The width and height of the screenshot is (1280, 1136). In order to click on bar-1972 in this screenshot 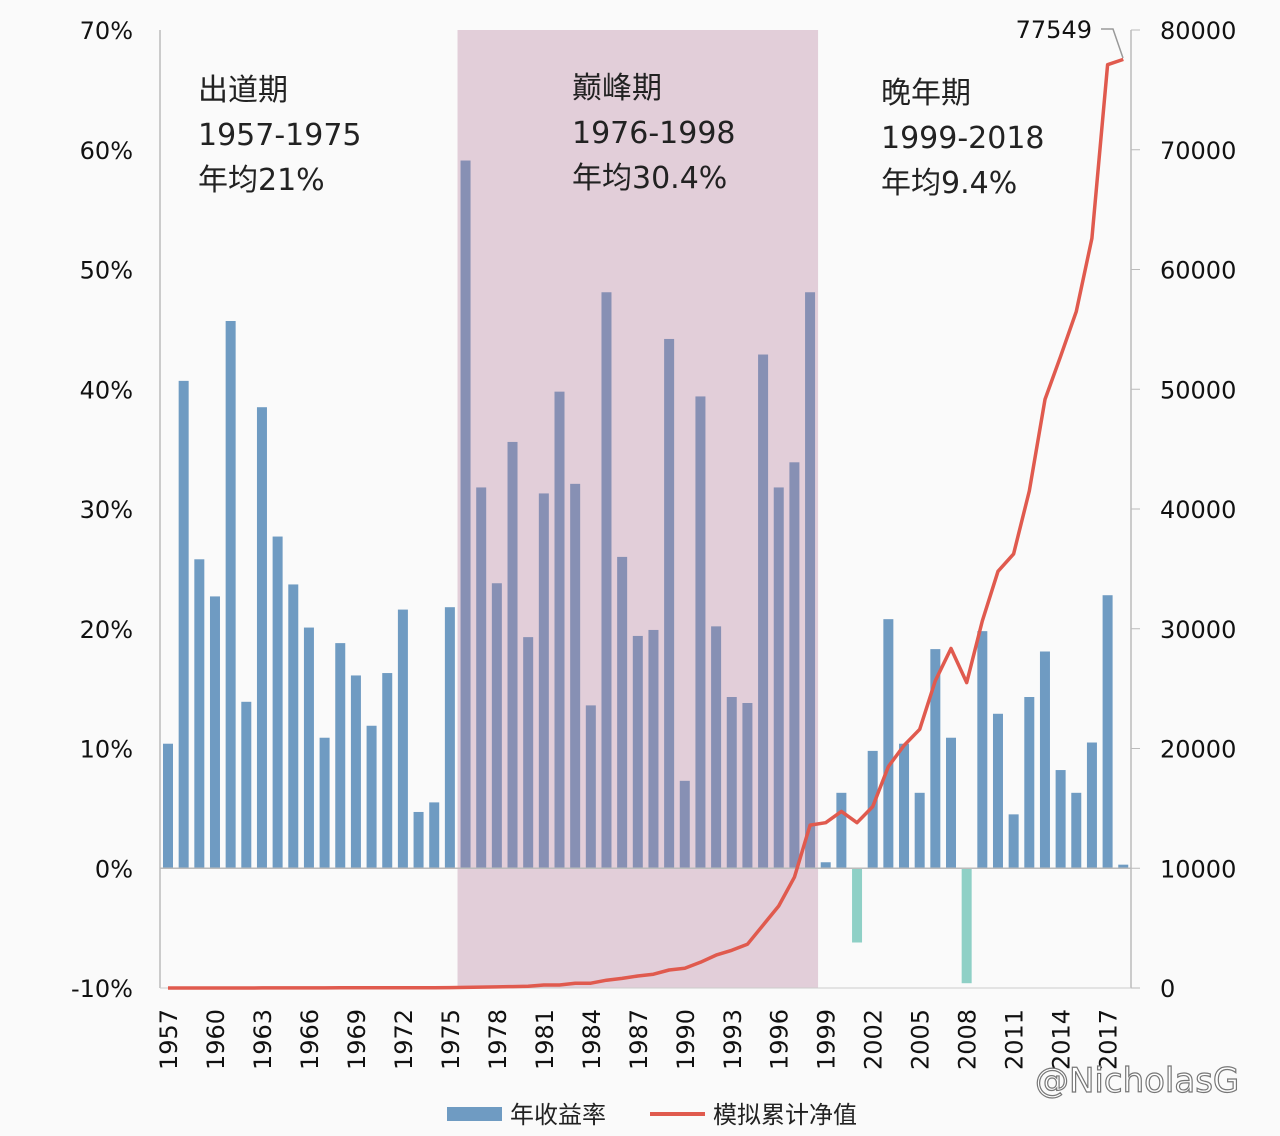, I will do `click(402, 739)`.